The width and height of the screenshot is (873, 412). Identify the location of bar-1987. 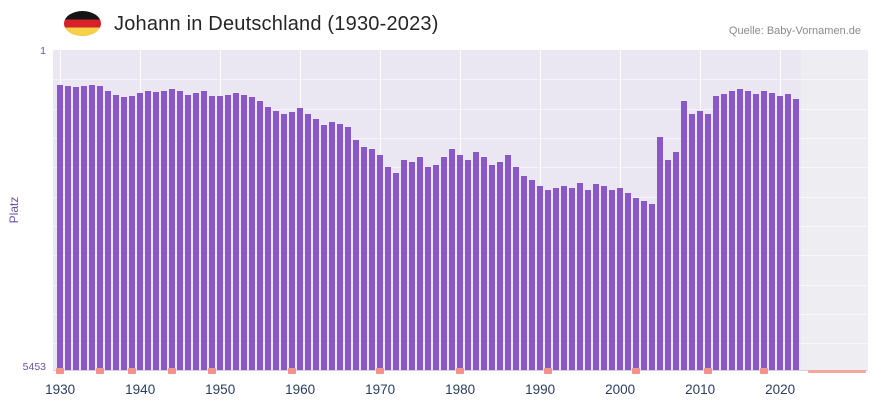
(516, 268).